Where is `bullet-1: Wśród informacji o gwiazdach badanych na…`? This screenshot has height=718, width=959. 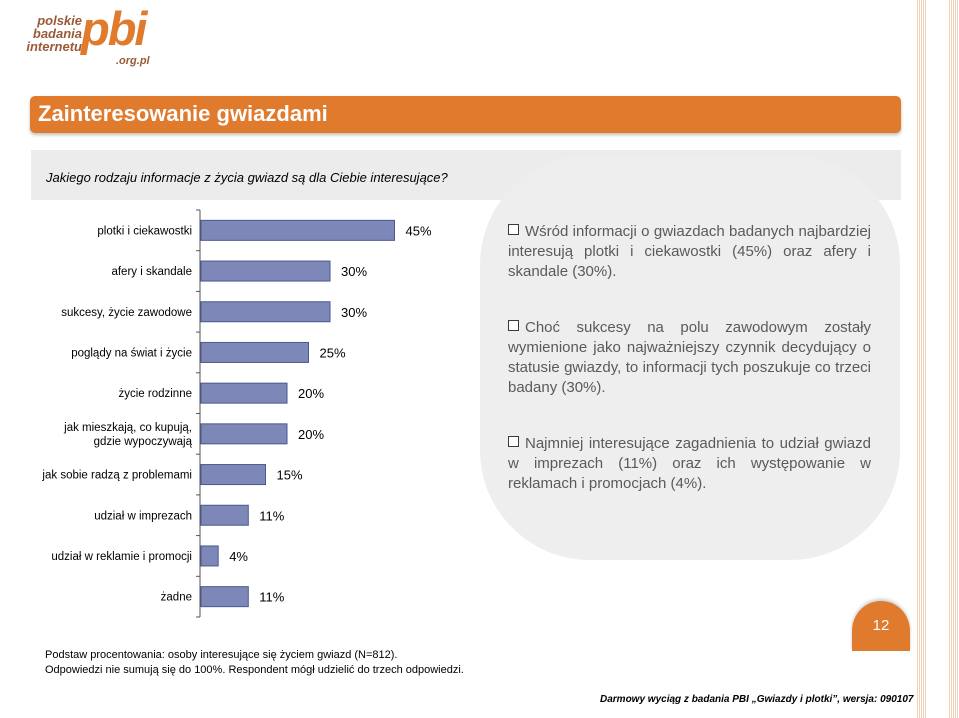 bullet-1: Wśród informacji o gwiazdach badanych na… is located at coordinates (689, 252).